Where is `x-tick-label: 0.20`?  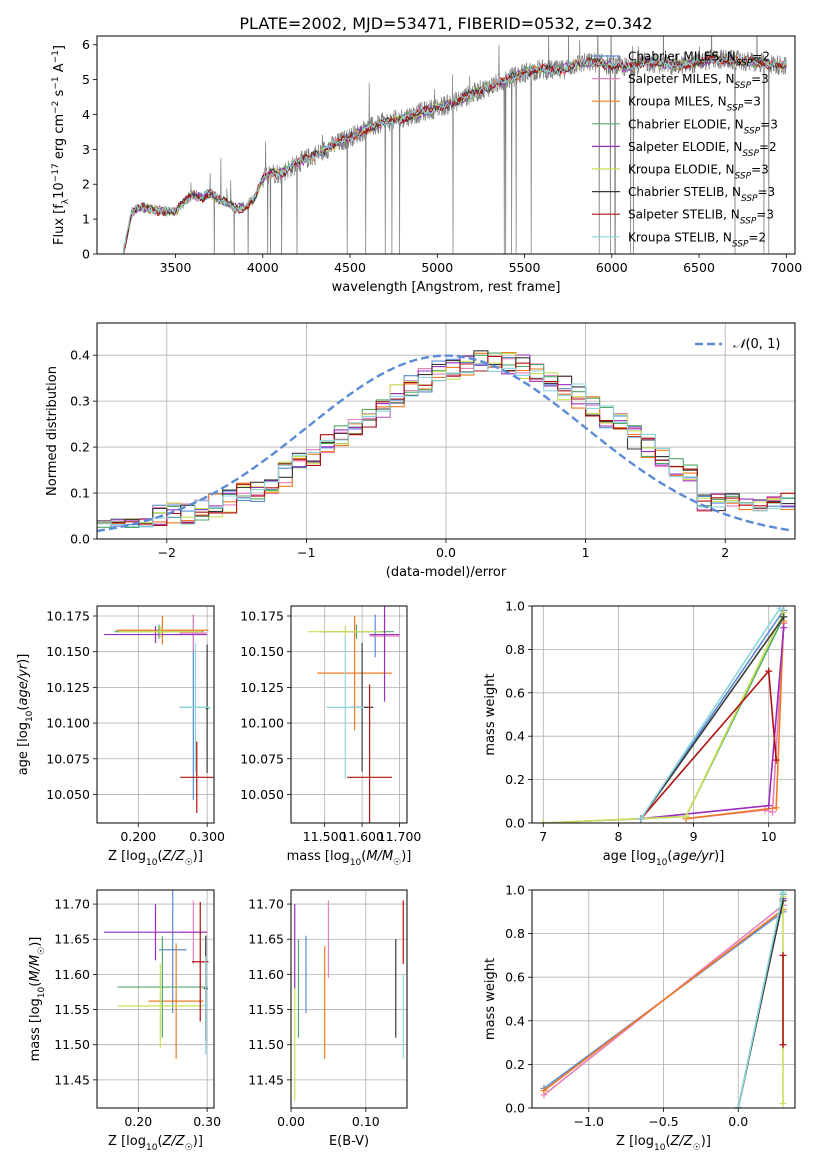 x-tick-label: 0.20 is located at coordinates (138, 1121).